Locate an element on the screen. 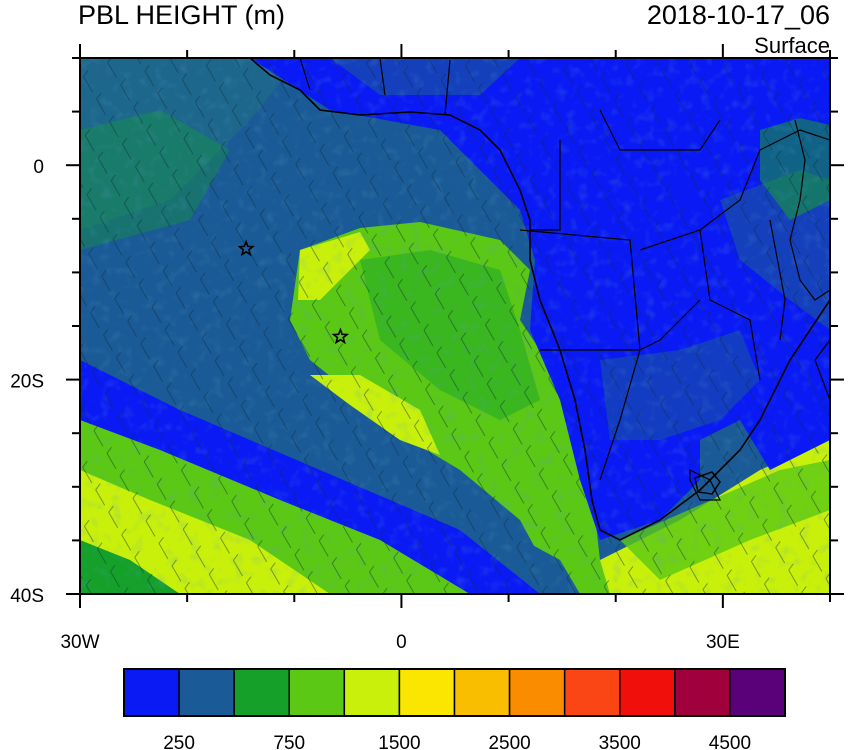  colorbar-frame is located at coordinates (454, 692).